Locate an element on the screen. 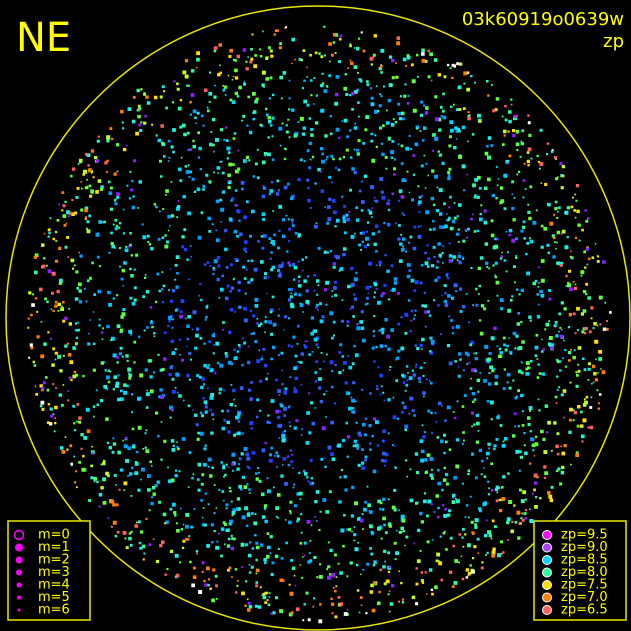 This screenshot has width=631, height=631. magnitude-label: m=6 is located at coordinates (54, 610).